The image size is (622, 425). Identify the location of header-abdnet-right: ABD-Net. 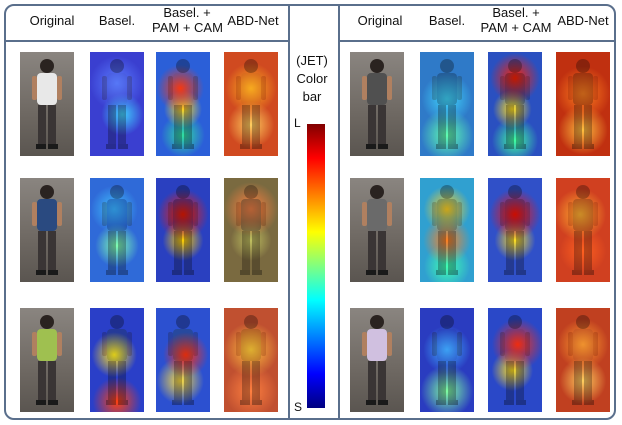
(583, 20).